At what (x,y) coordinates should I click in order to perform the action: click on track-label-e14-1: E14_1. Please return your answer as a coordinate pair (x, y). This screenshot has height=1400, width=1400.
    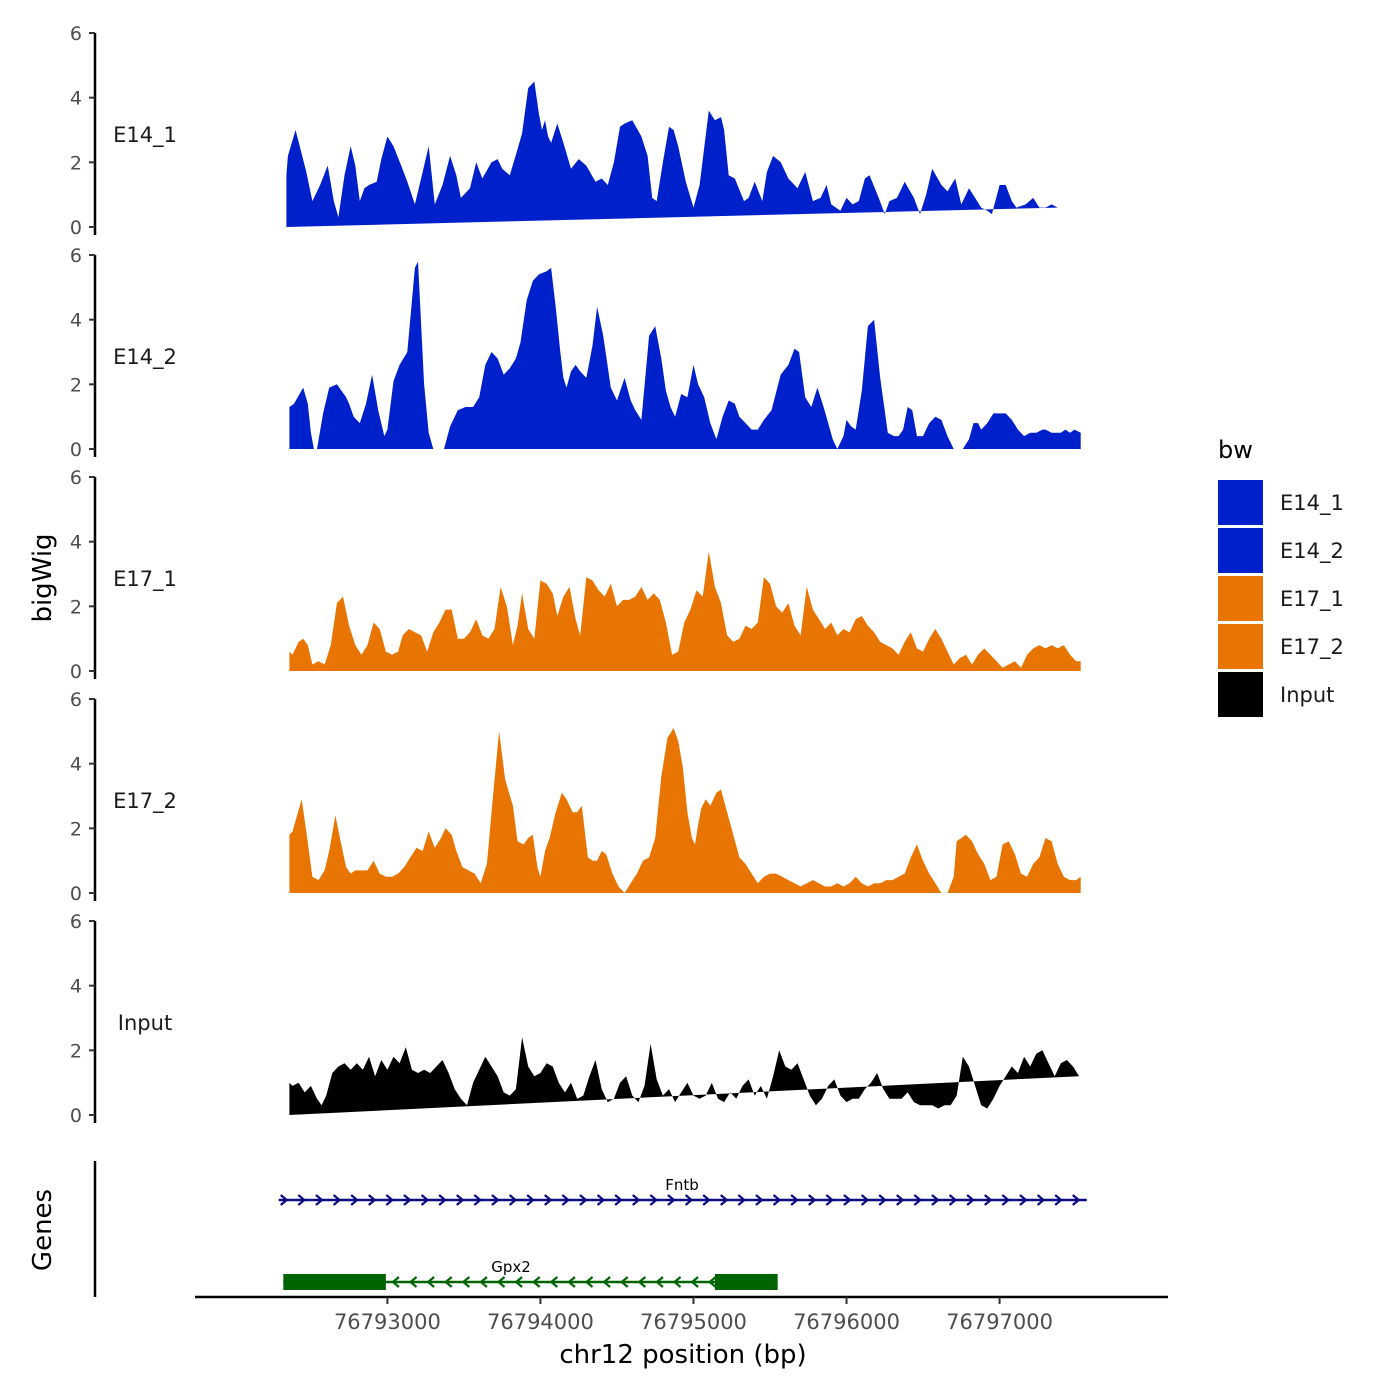
    Looking at the image, I should click on (145, 135).